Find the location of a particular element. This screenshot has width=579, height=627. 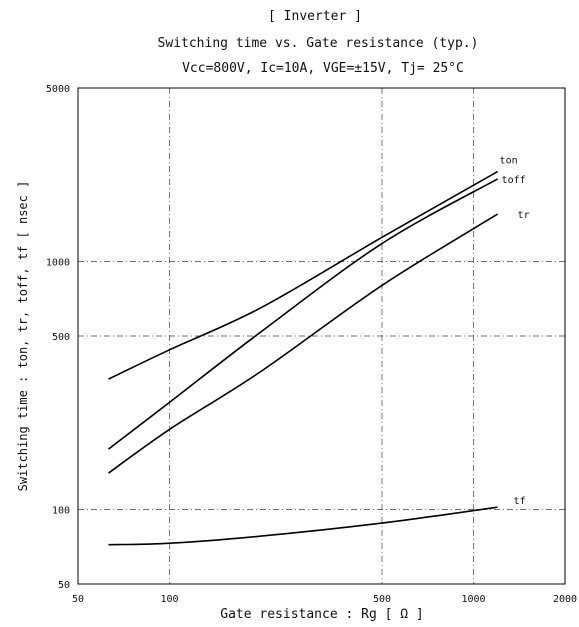

x-tick-label: 2000 is located at coordinates (565, 599).